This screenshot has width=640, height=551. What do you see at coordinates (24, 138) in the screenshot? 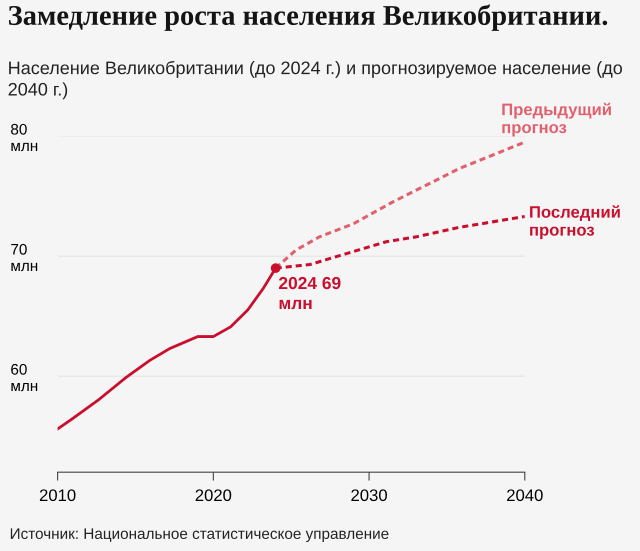
I see `y-tick-label: 80 млн` at bounding box center [24, 138].